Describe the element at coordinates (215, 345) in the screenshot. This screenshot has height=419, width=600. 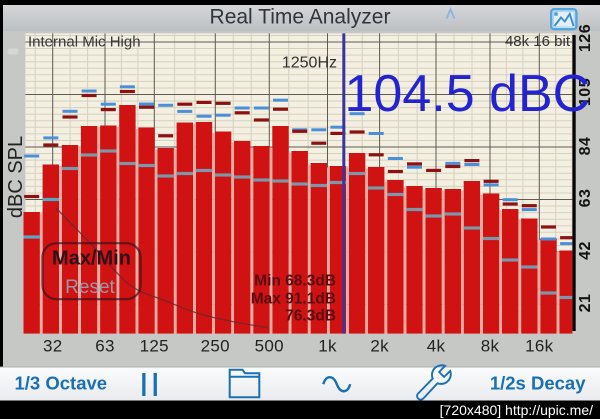
I see `svg-text: 250` at that location.